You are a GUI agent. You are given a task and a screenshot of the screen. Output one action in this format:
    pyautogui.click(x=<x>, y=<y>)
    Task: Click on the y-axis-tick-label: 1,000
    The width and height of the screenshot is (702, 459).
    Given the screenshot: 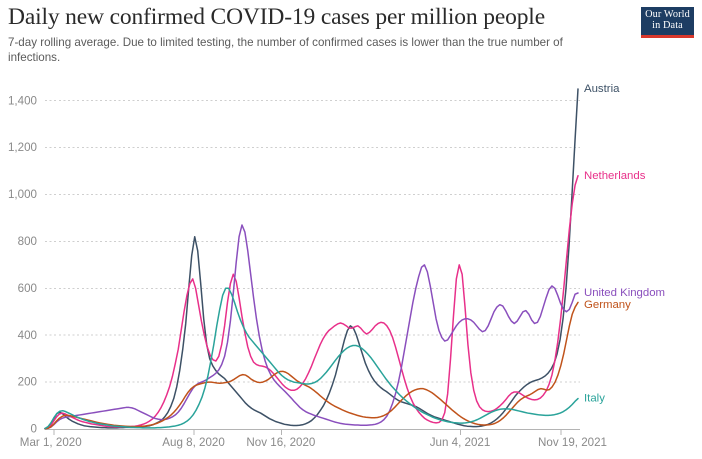 What is the action you would take?
    pyautogui.click(x=22, y=194)
    